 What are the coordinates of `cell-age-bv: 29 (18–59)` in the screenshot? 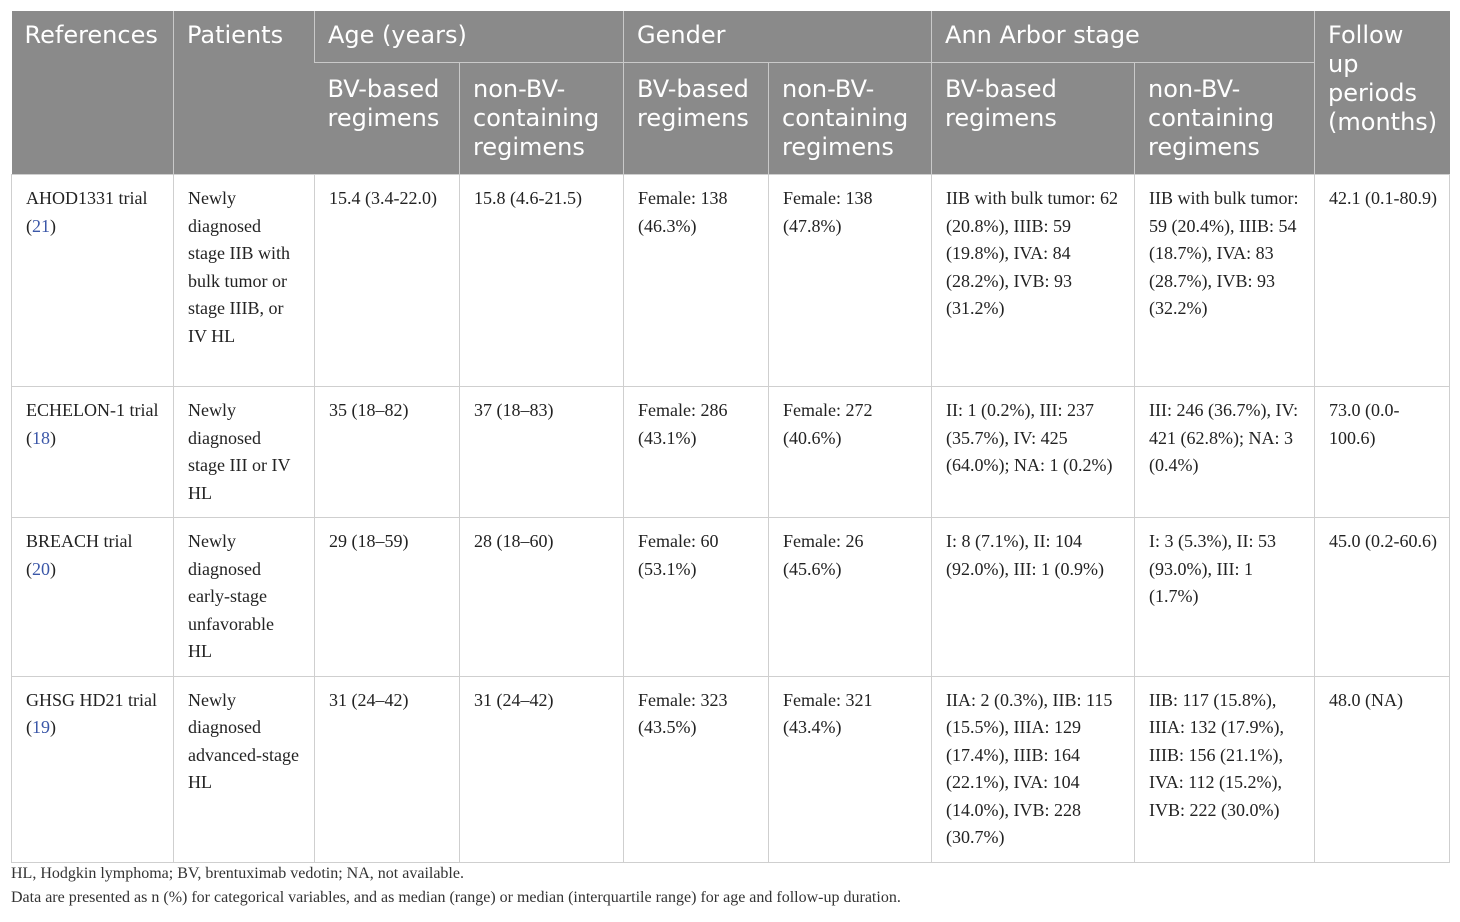 It's located at (387, 597).